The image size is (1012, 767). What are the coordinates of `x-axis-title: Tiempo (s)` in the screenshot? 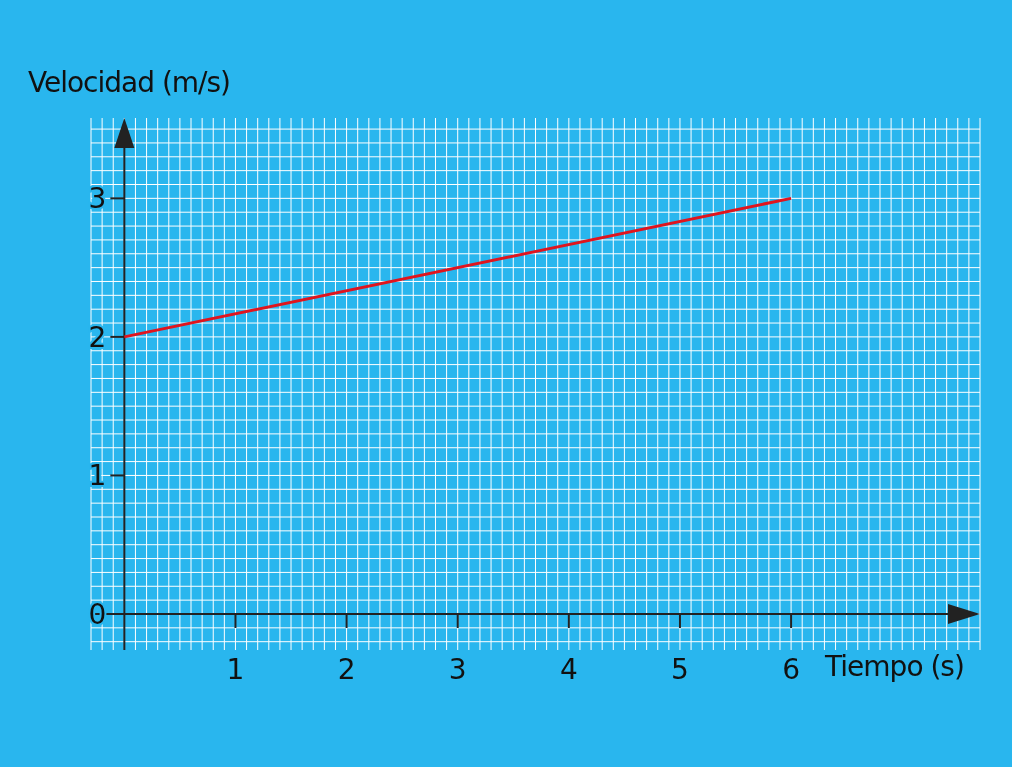 It's located at (894, 666).